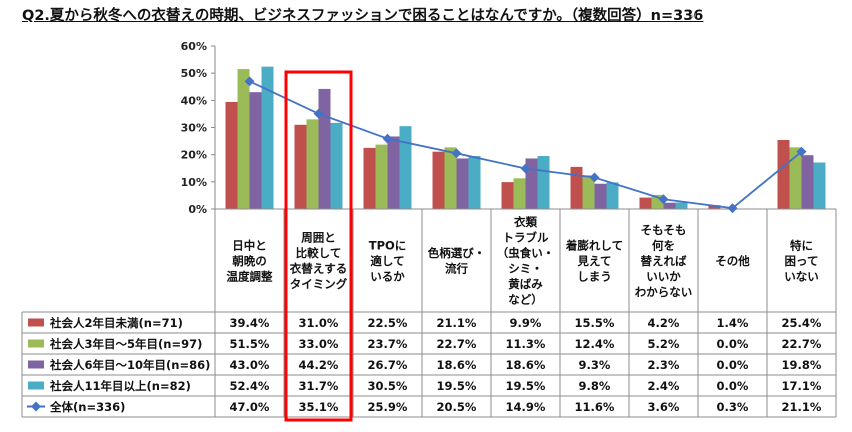  What do you see at coordinates (129, 365) in the screenshot?
I see `legend-label: 社会人6年目～10年目(n=86)` at bounding box center [129, 365].